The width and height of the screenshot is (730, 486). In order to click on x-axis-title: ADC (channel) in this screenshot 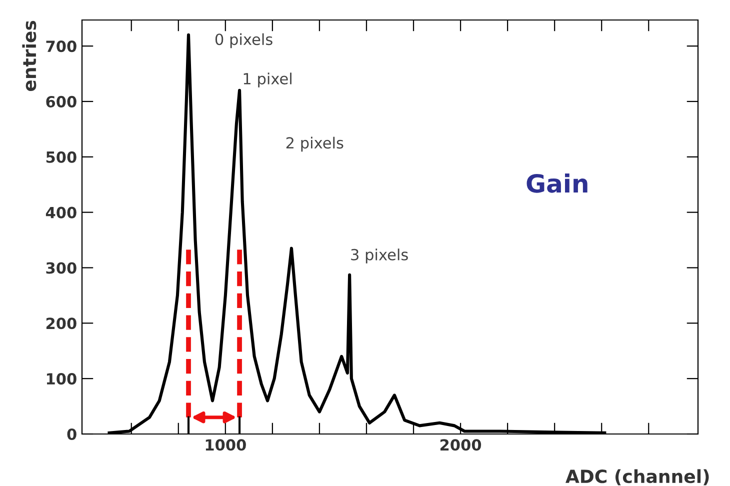, I will do `click(637, 477)`.